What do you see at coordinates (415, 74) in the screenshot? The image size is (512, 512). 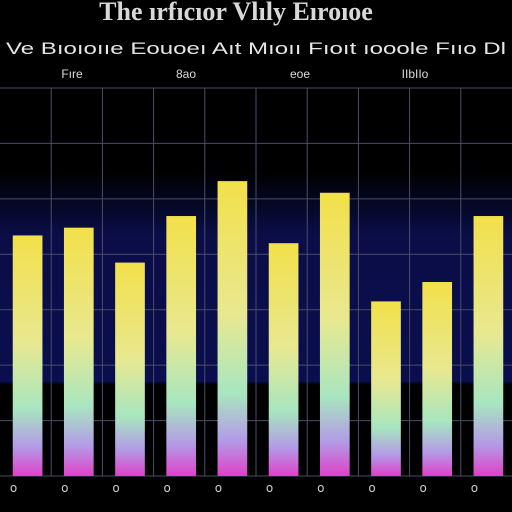 I see `column-header: IIbIIo` at bounding box center [415, 74].